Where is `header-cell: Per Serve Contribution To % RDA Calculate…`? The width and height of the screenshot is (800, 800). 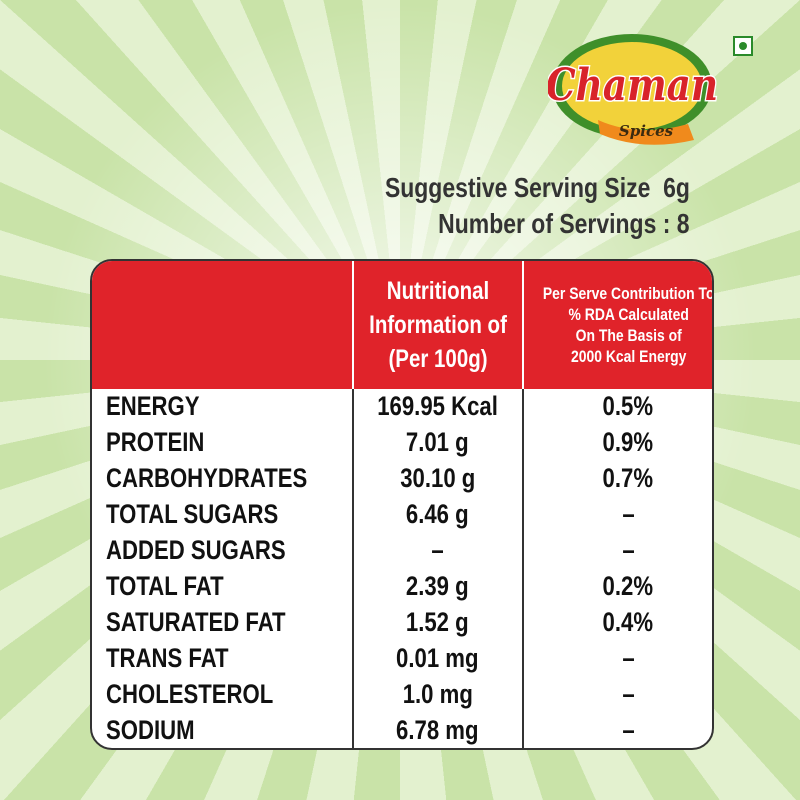 header-cell: Per Serve Contribution To % RDA Calculate… is located at coordinates (617, 325).